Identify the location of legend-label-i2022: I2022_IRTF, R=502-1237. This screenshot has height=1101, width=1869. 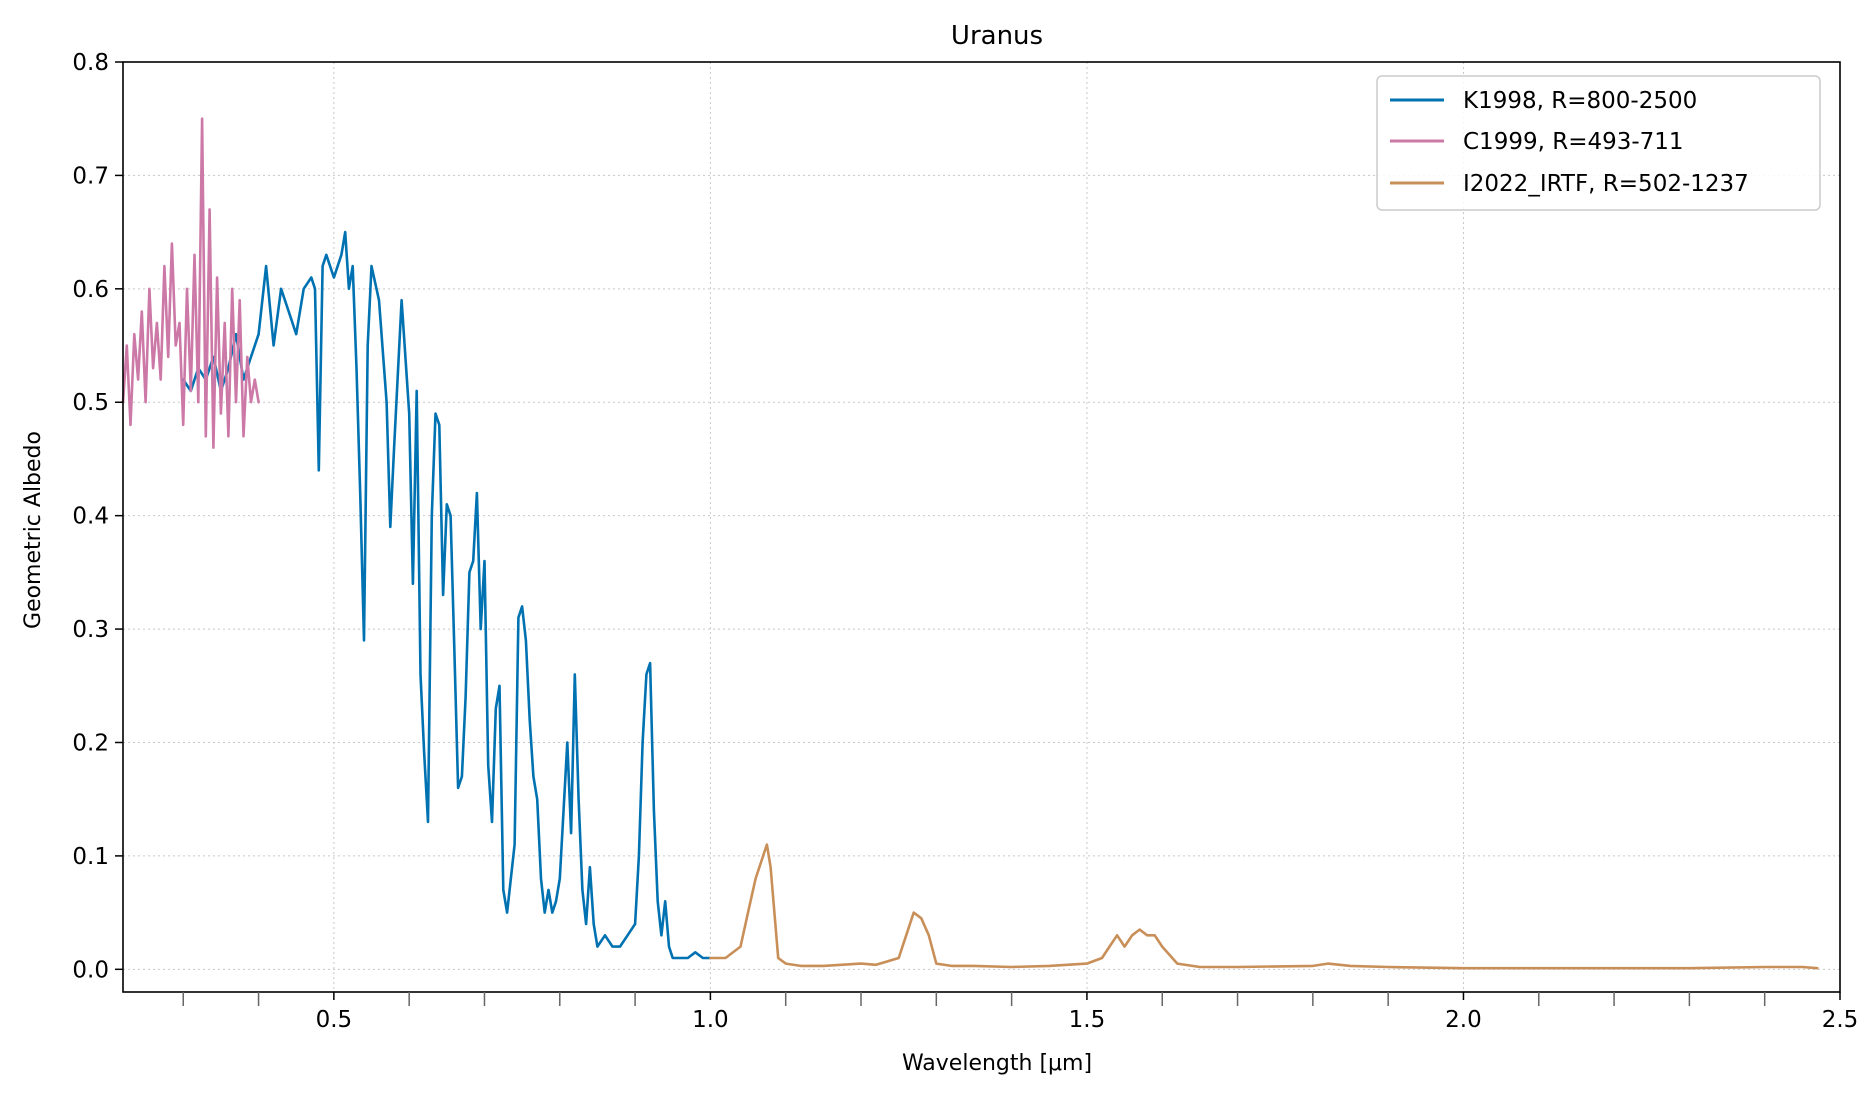
(1606, 184).